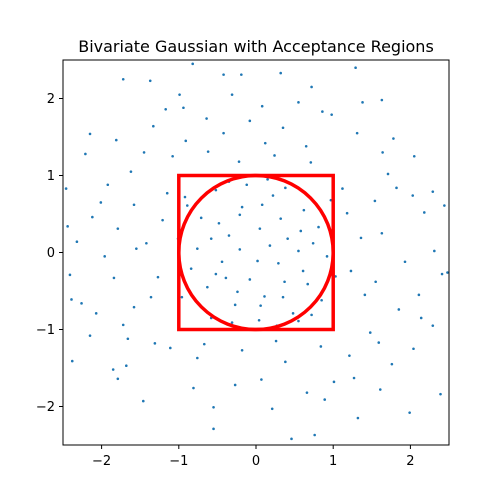  What do you see at coordinates (45, 330) in the screenshot?
I see `y-tick-label: −1` at bounding box center [45, 330].